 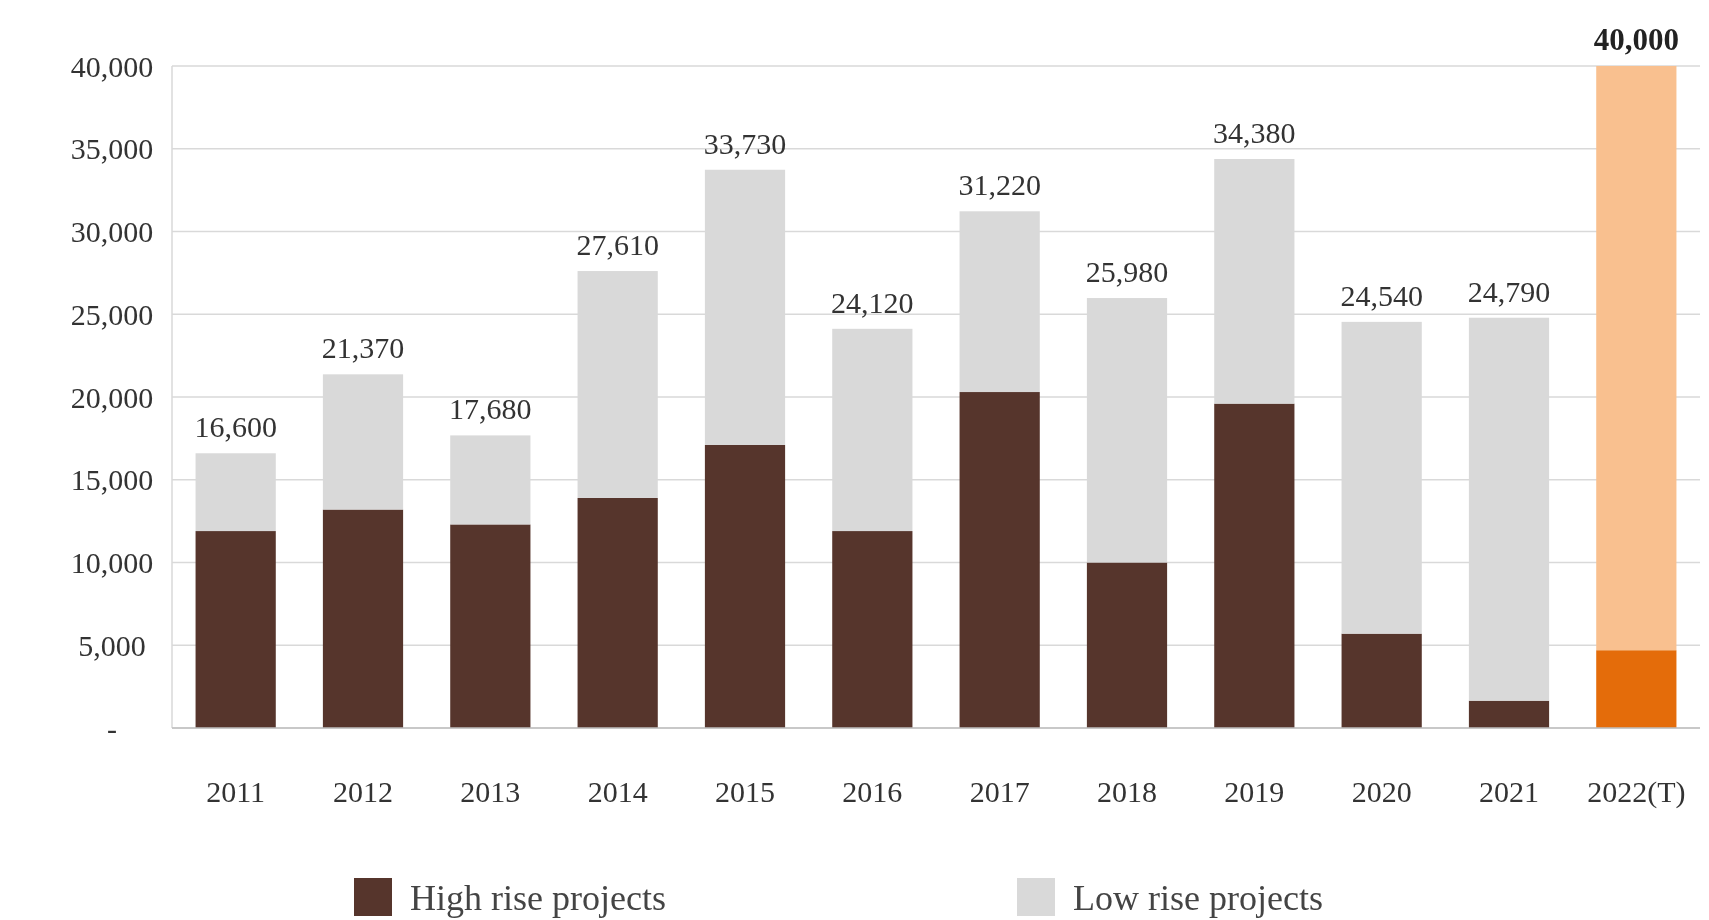 What do you see at coordinates (236, 791) in the screenshot?
I see `x-tick-label: 2011` at bounding box center [236, 791].